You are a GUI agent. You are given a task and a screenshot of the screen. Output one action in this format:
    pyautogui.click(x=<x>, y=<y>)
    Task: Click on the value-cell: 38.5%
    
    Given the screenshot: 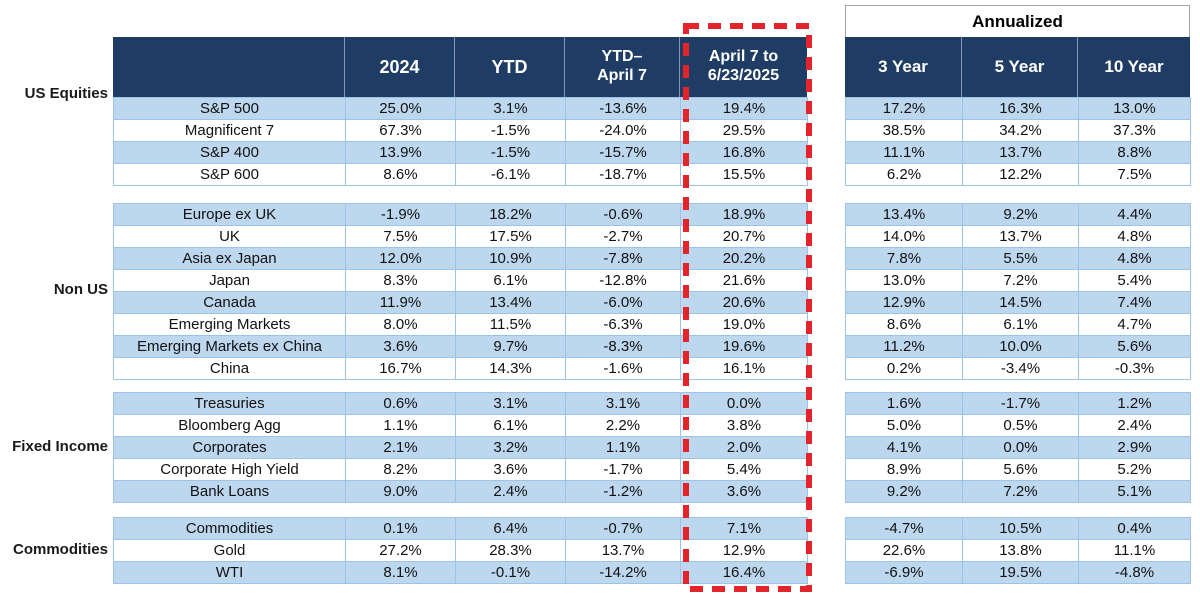 What is the action you would take?
    pyautogui.click(x=904, y=130)
    